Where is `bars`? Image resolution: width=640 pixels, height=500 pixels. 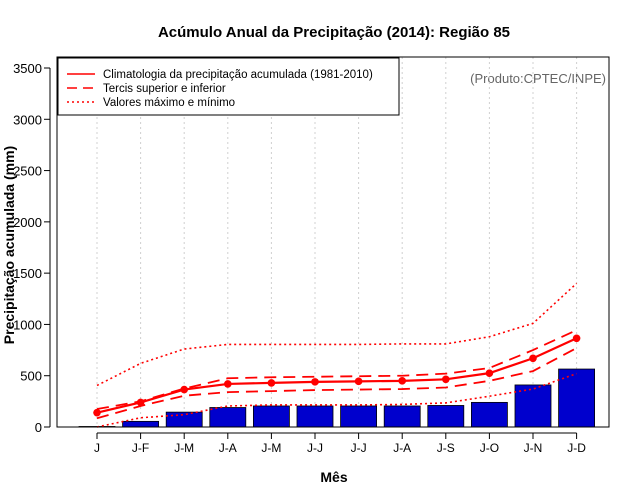
bars is located at coordinates (336, 398).